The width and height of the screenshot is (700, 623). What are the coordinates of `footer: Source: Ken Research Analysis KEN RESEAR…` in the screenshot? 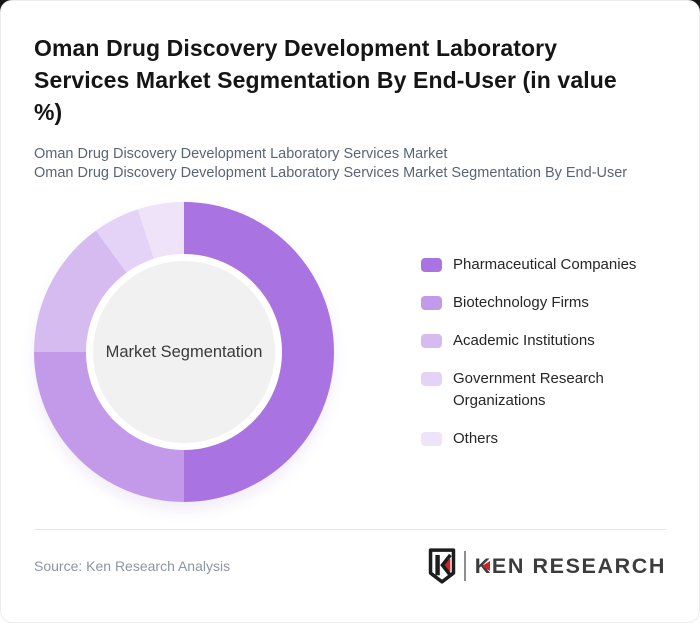 It's located at (350, 566).